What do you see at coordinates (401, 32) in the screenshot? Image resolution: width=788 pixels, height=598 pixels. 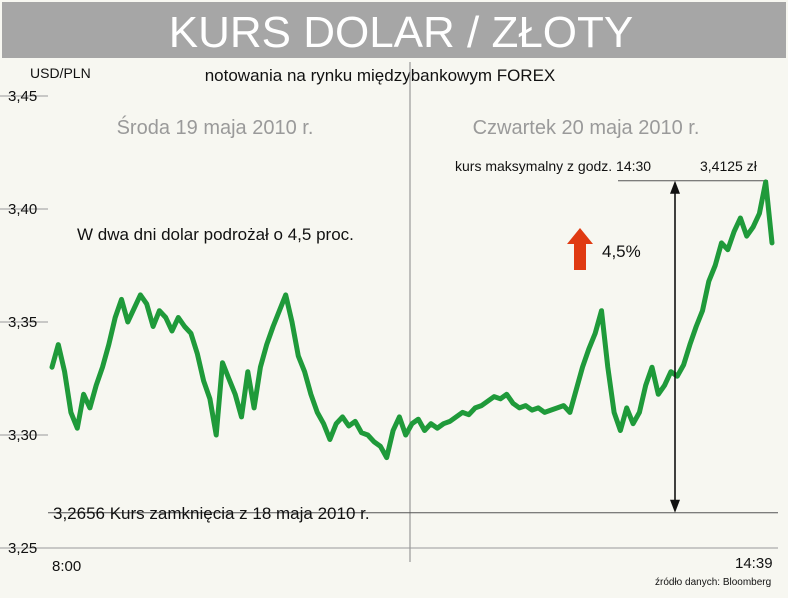 I see `chart-title: KURS DOLAR / ZŁOTY` at bounding box center [401, 32].